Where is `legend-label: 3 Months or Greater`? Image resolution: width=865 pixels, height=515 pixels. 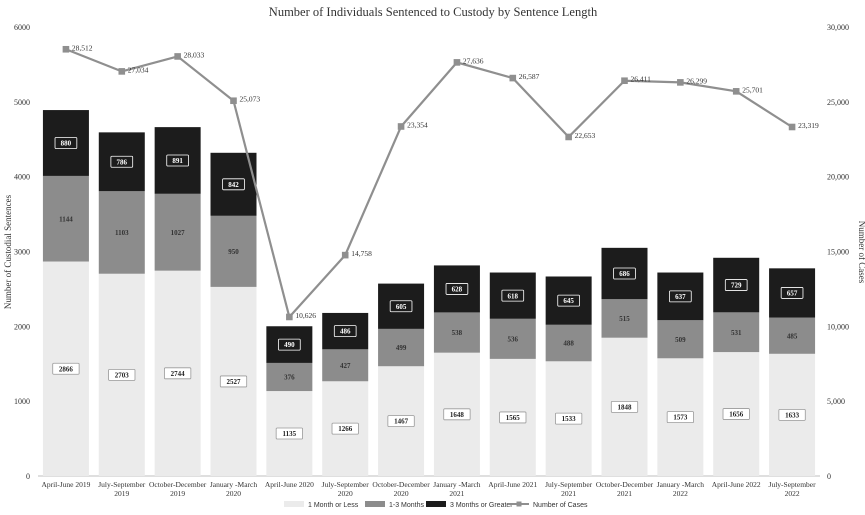 legend-label: 3 Months or Greater is located at coordinates (481, 505).